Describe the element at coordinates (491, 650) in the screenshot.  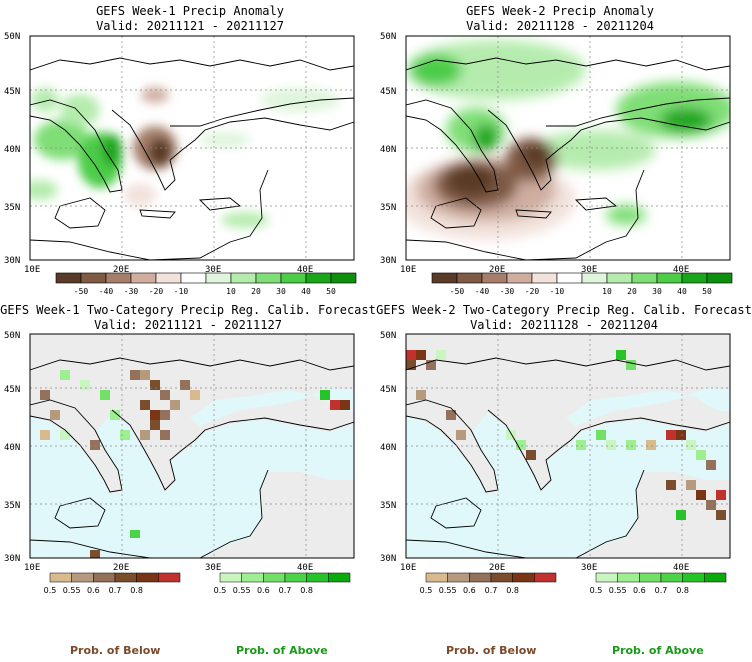
I see `week2-prob-below-label: Prob. of Below` at that location.